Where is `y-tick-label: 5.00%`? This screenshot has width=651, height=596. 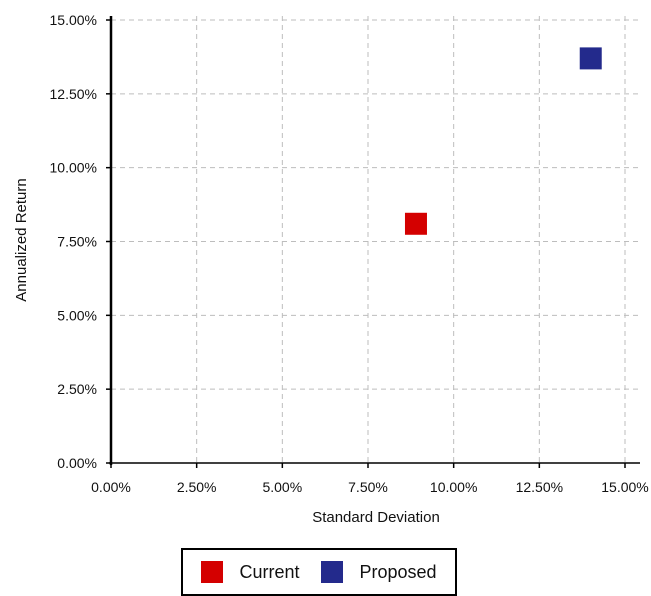
y-tick-label: 5.00% is located at coordinates (77, 315).